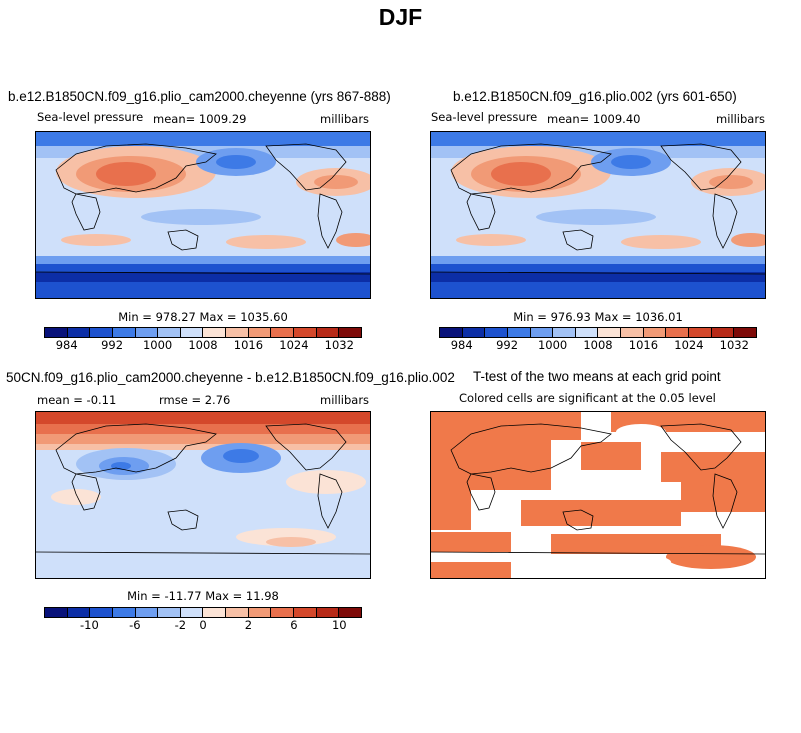  Describe the element at coordinates (203, 332) in the screenshot. I see `case1-colorbar` at that location.